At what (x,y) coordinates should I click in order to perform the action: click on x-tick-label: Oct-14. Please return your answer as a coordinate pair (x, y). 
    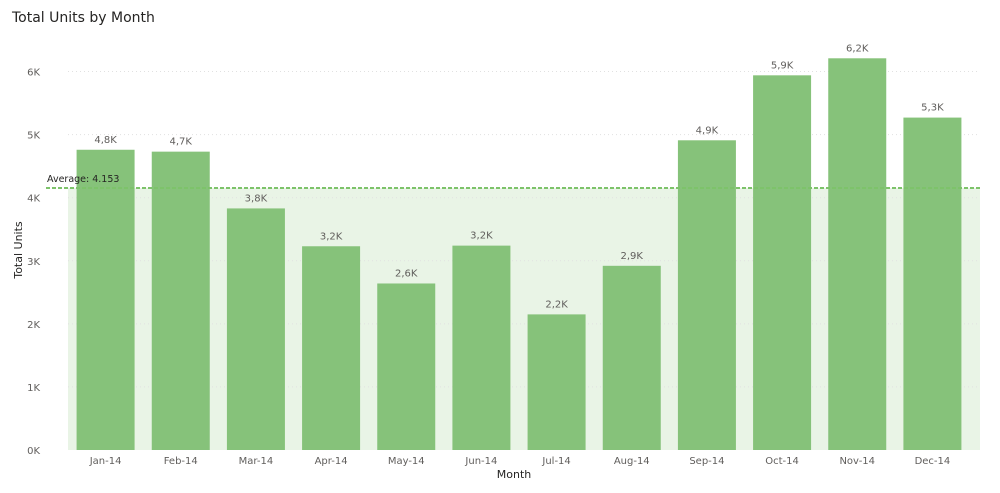
    Looking at the image, I should click on (782, 461).